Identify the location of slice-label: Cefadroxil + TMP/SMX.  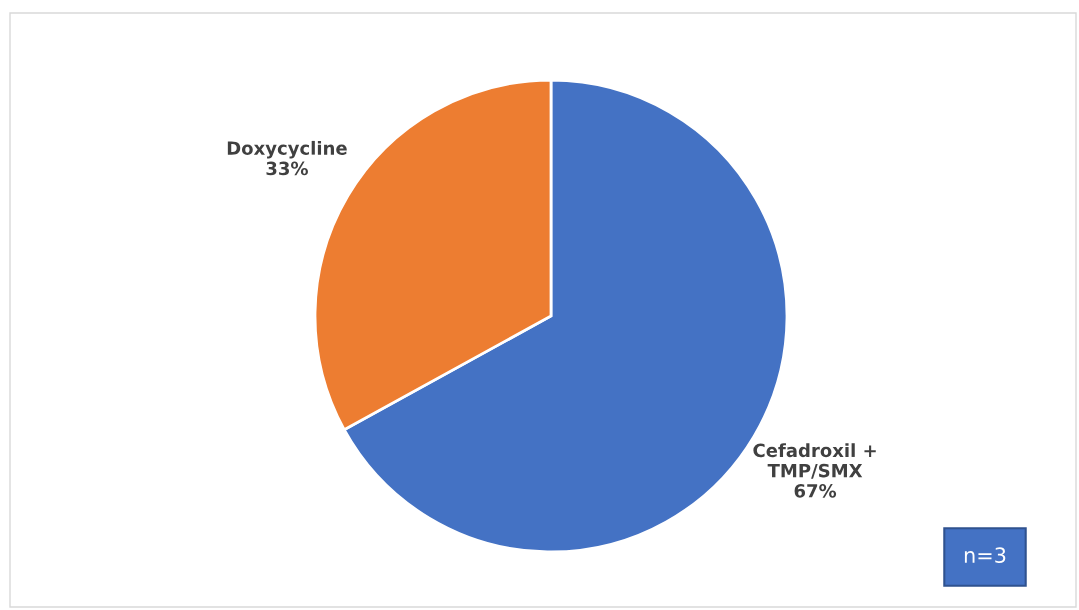
(814, 461).